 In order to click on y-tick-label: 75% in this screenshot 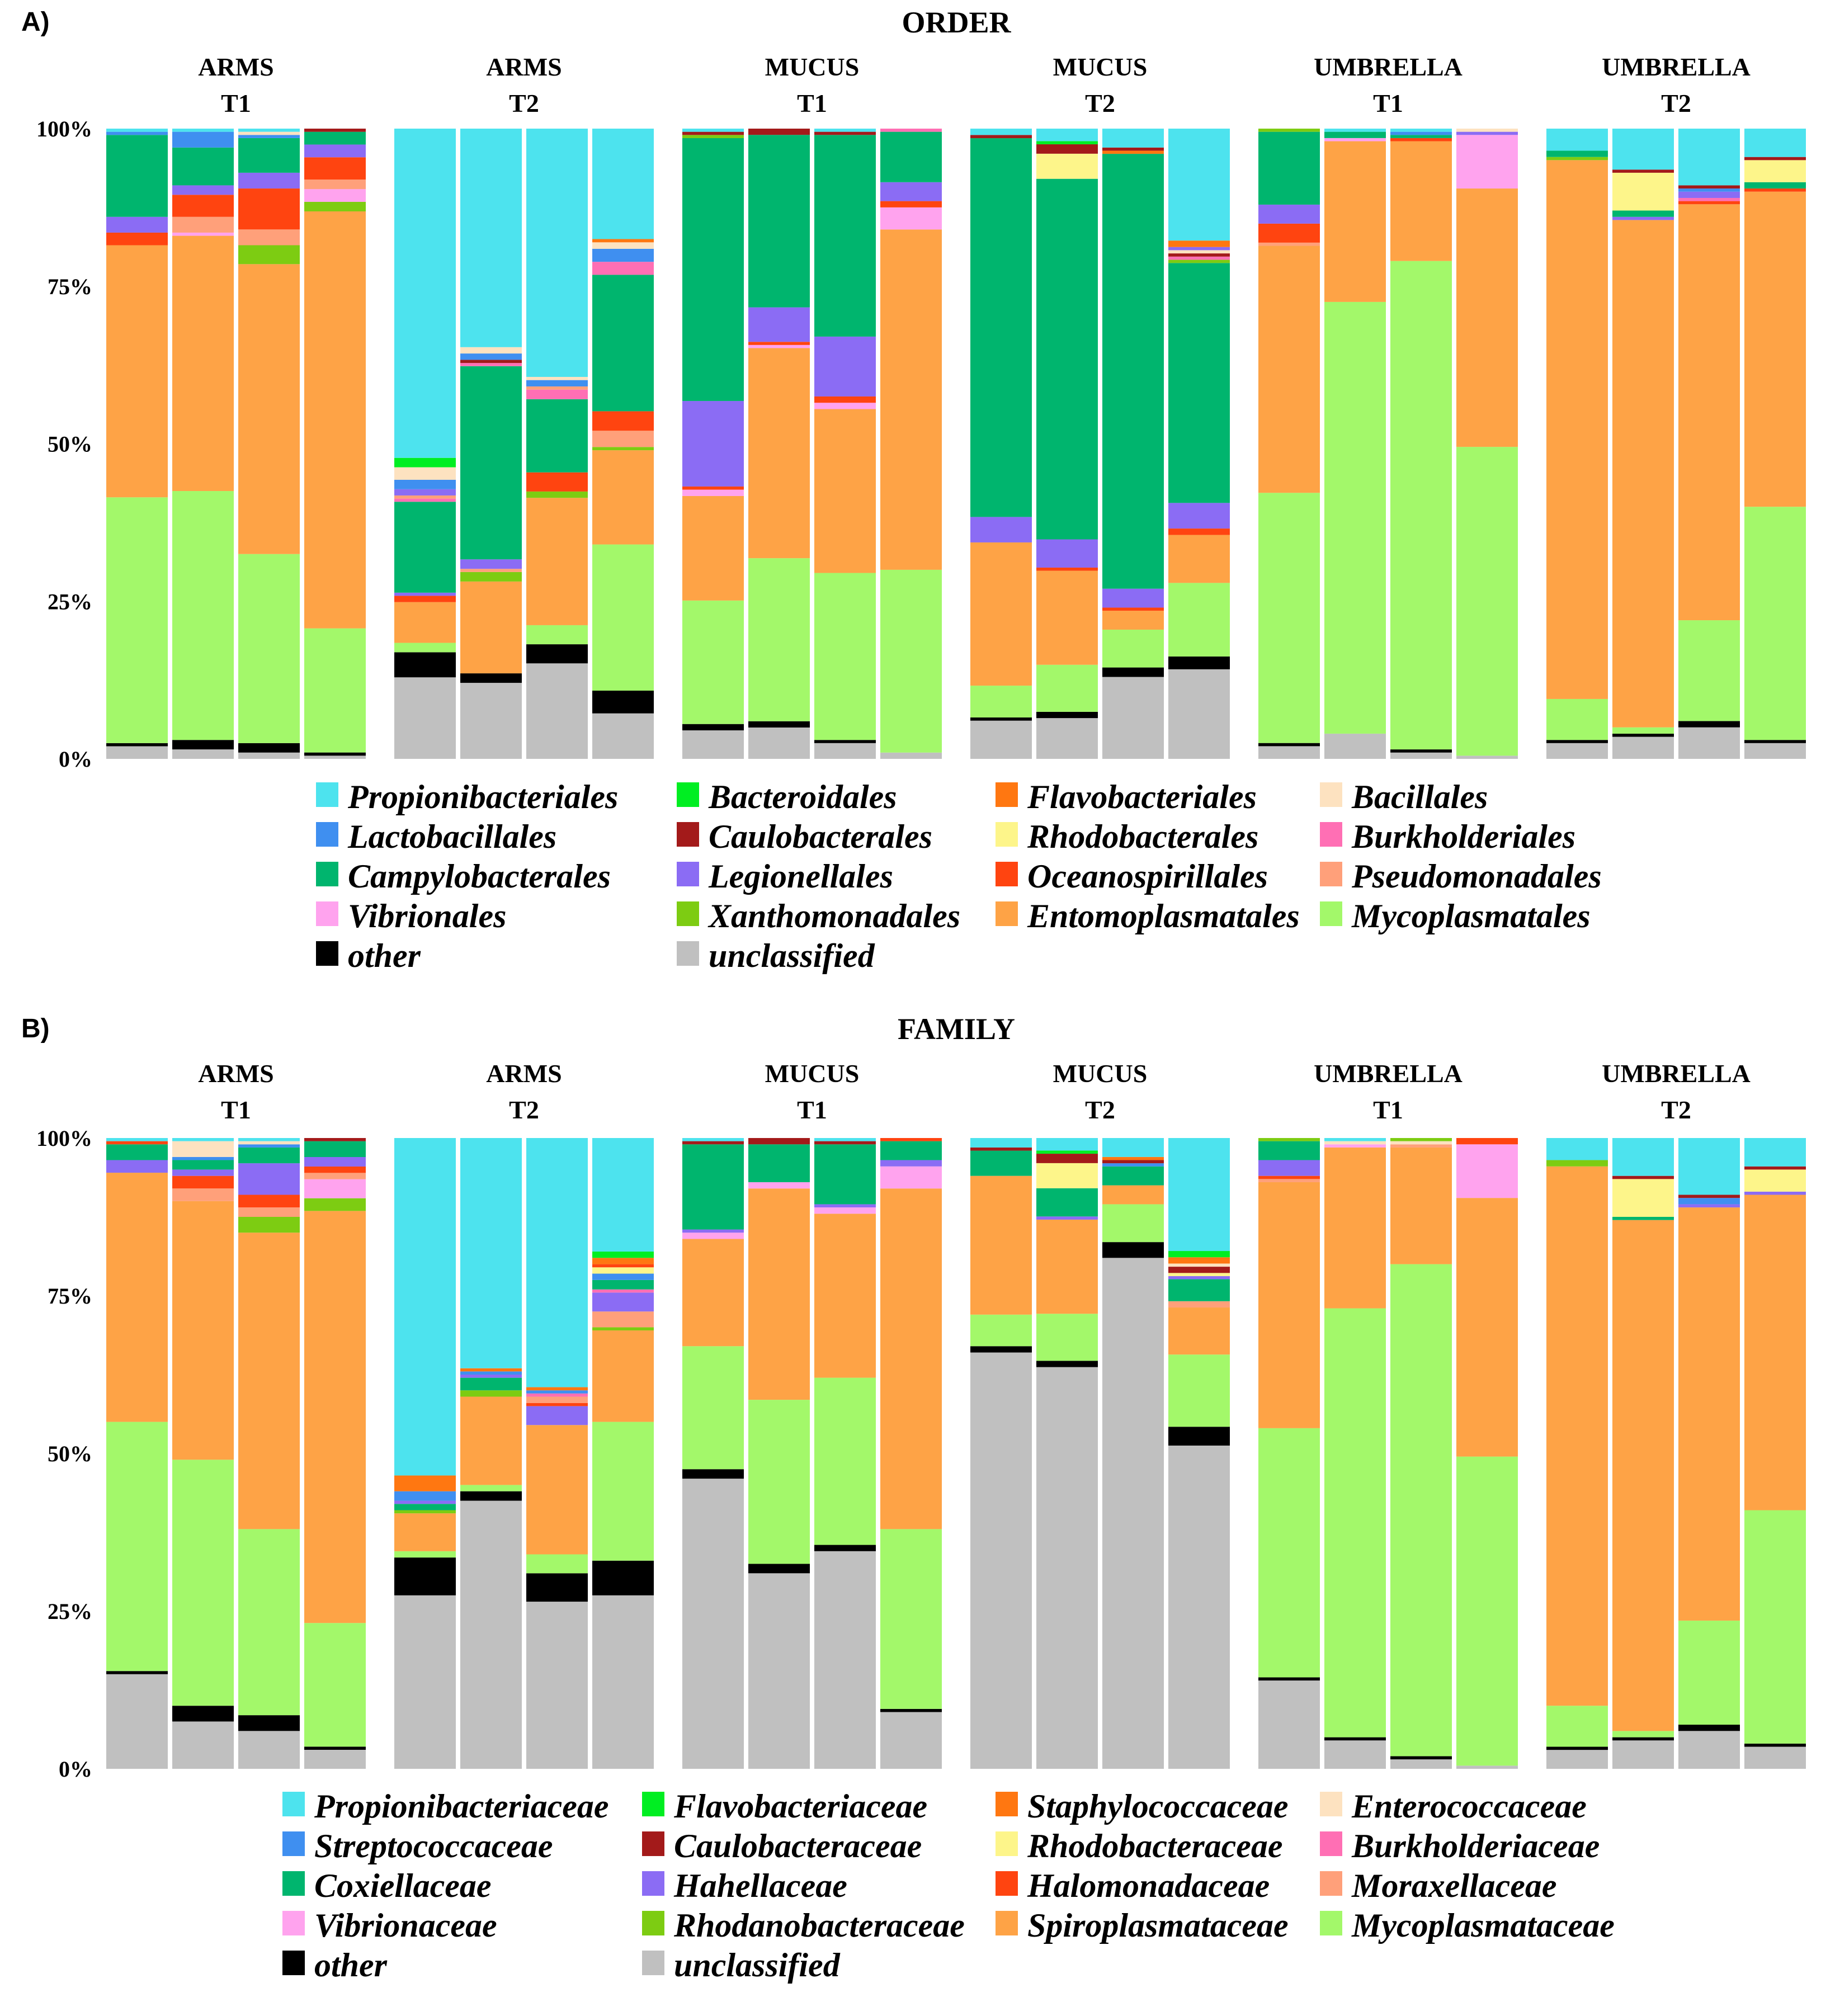, I will do `click(70, 1296)`.